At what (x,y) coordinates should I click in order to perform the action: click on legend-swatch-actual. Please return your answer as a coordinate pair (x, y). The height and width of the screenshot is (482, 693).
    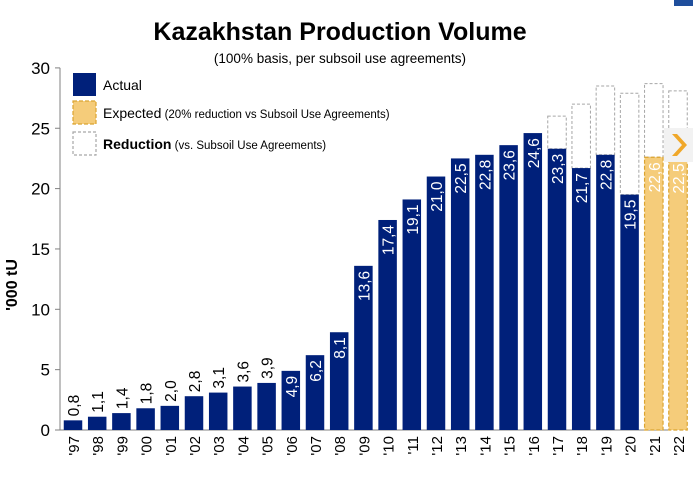
    Looking at the image, I should click on (84, 84).